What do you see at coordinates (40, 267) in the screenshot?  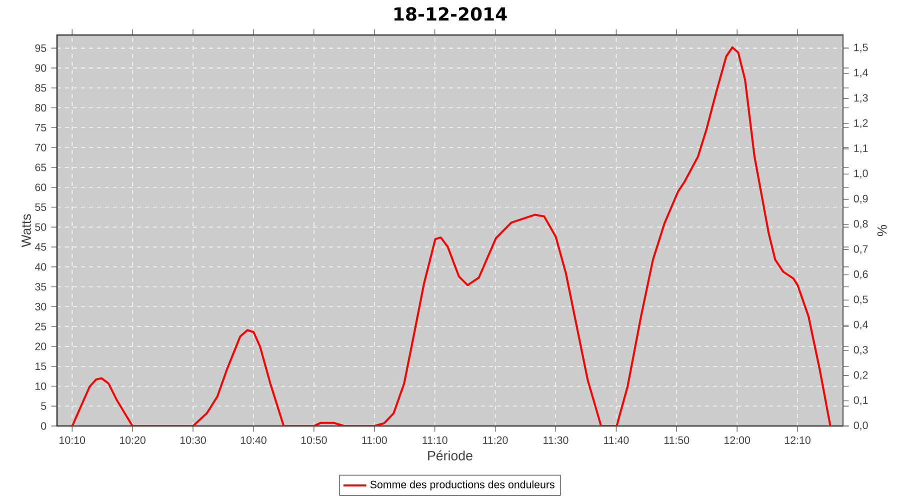 I see `y-tick-label: 40` at bounding box center [40, 267].